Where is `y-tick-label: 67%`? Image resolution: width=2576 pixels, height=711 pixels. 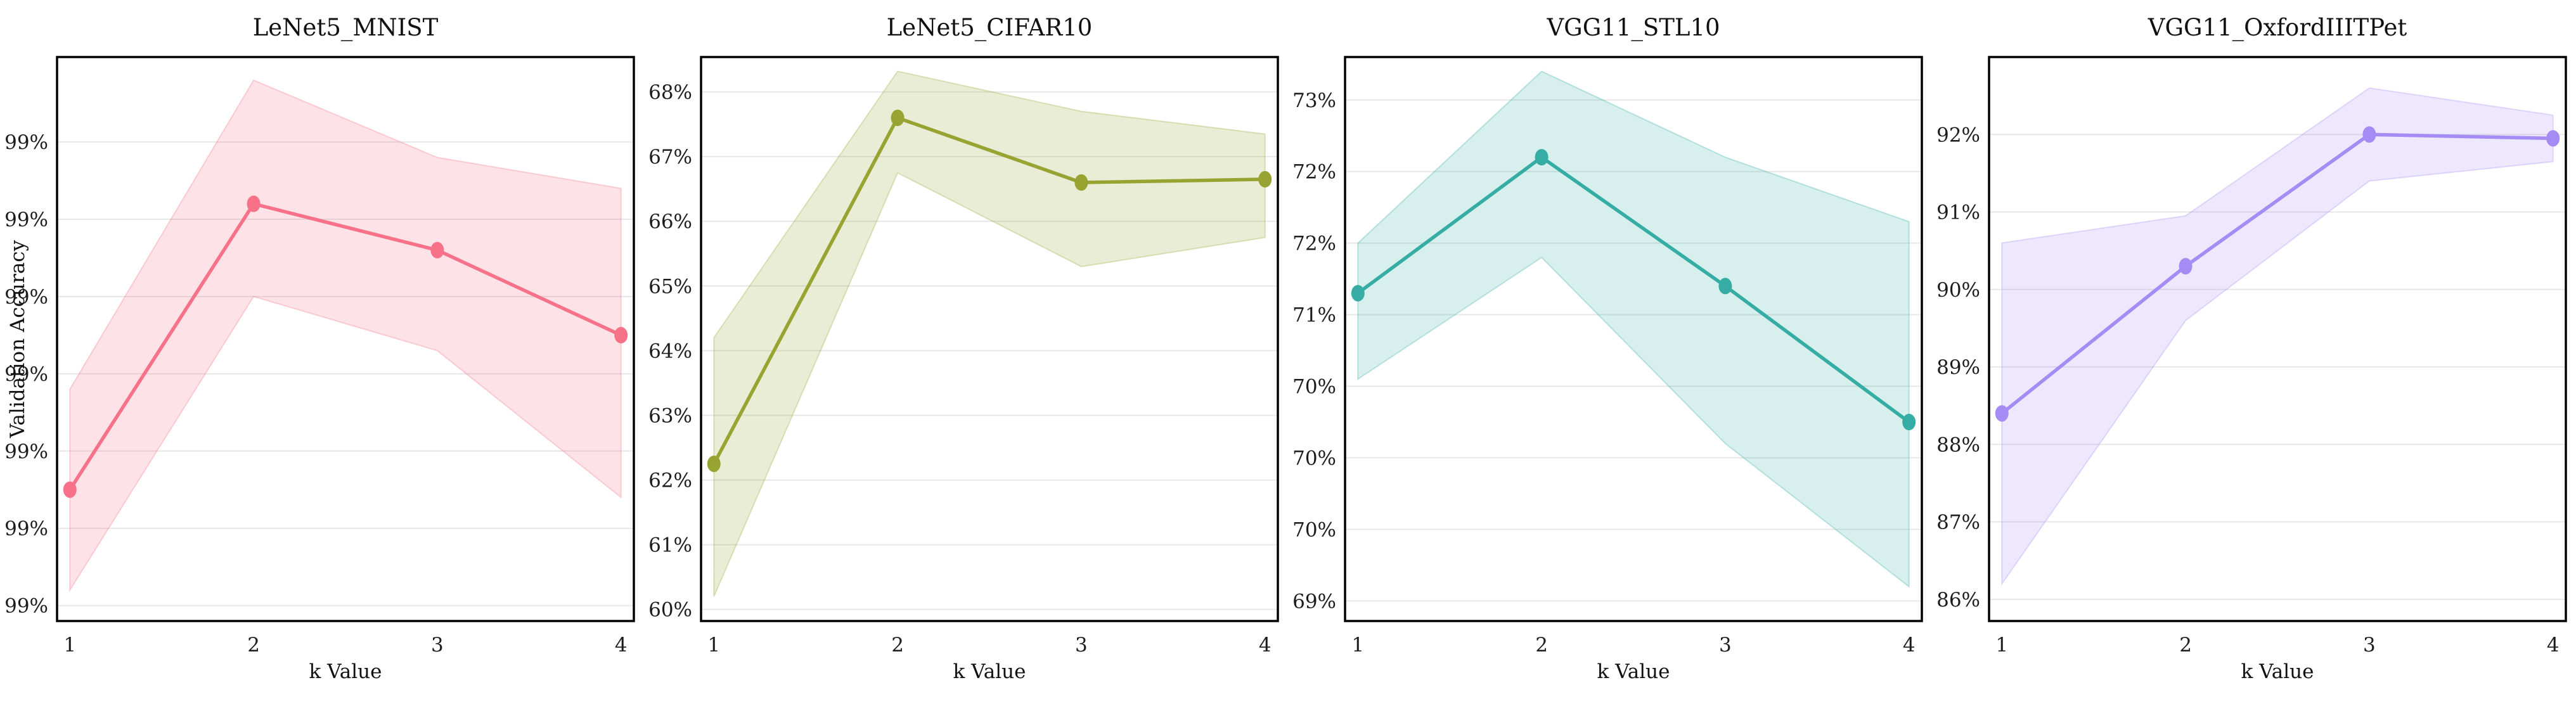 y-tick-label: 67% is located at coordinates (670, 157).